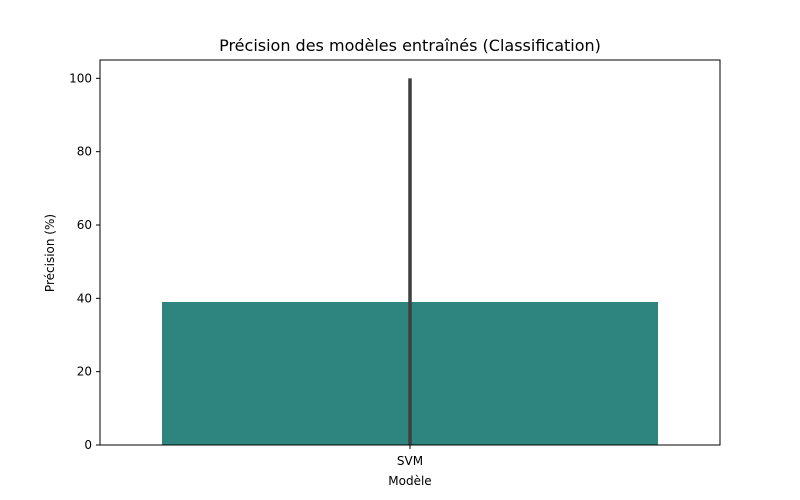  I want to click on y-axis-label: Précision (%), so click(50, 253).